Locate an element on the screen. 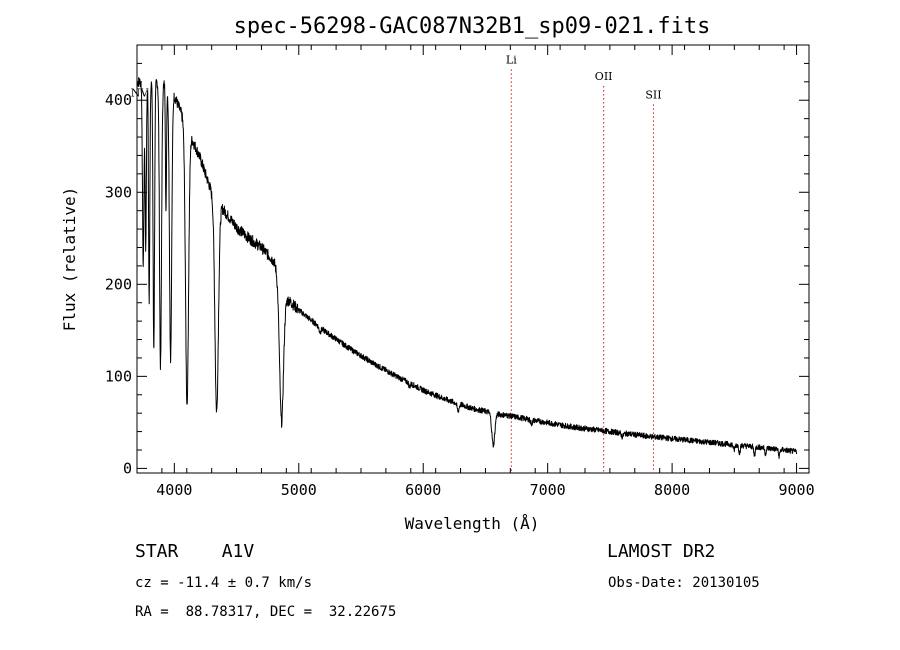  coordinates: RA = 88.78317, DEC = 32.22675 is located at coordinates (266, 612).